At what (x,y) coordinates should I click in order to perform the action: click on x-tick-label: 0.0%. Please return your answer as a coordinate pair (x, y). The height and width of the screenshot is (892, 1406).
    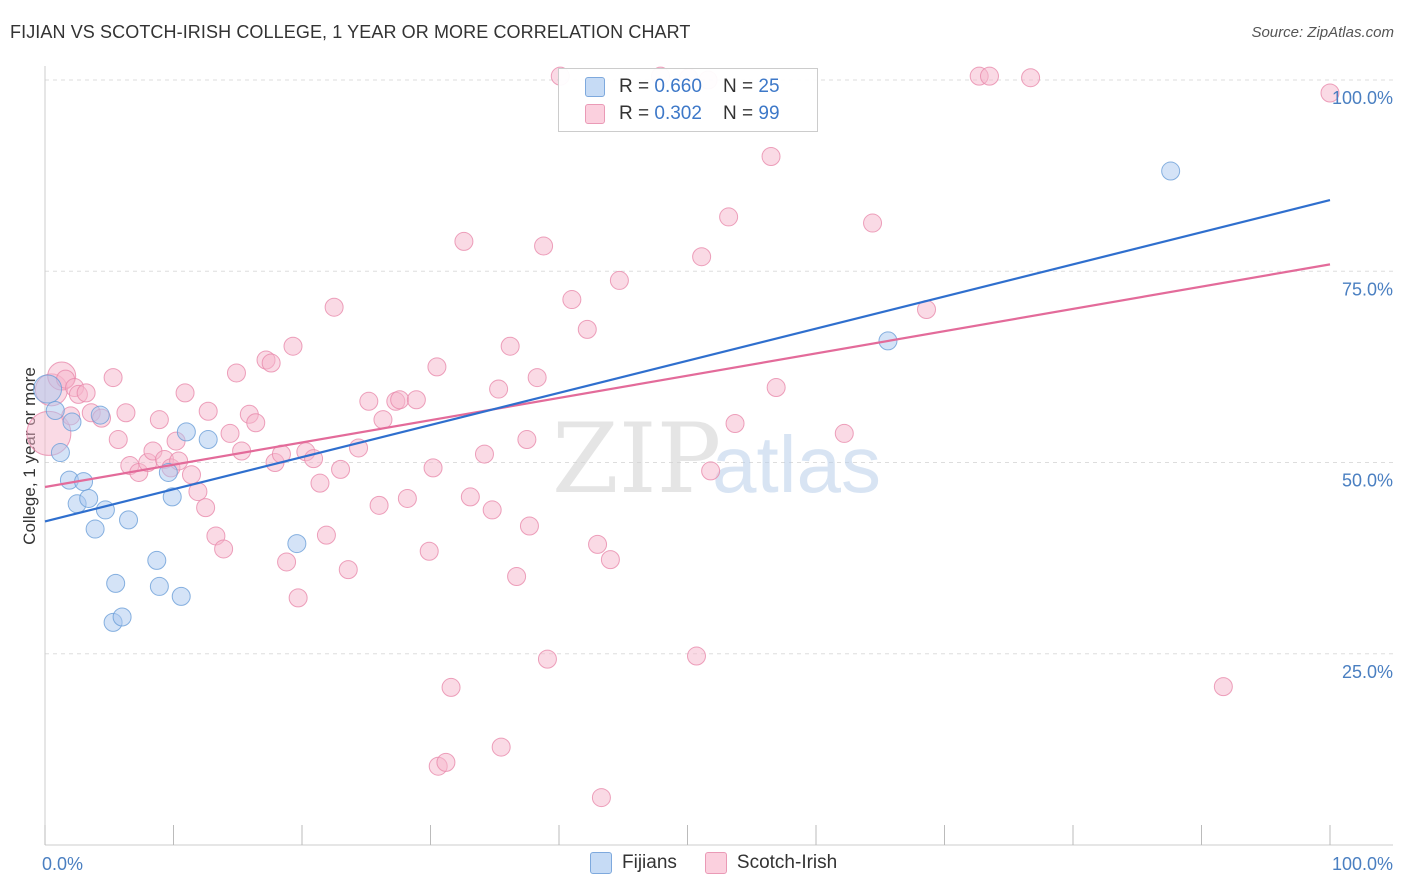
    Looking at the image, I should click on (62, 864).